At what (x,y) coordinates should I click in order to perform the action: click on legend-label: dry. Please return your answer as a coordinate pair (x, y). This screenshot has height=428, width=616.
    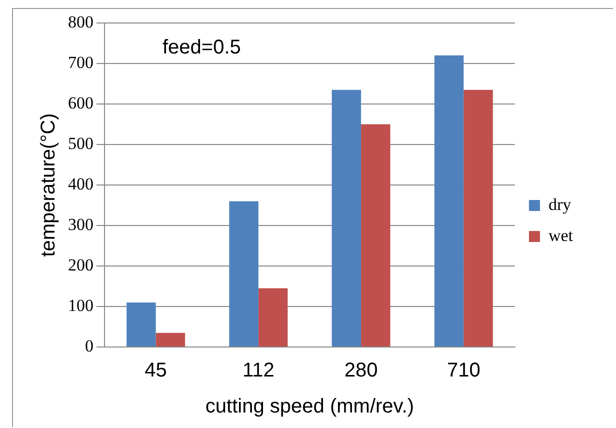
    Looking at the image, I should click on (560, 204).